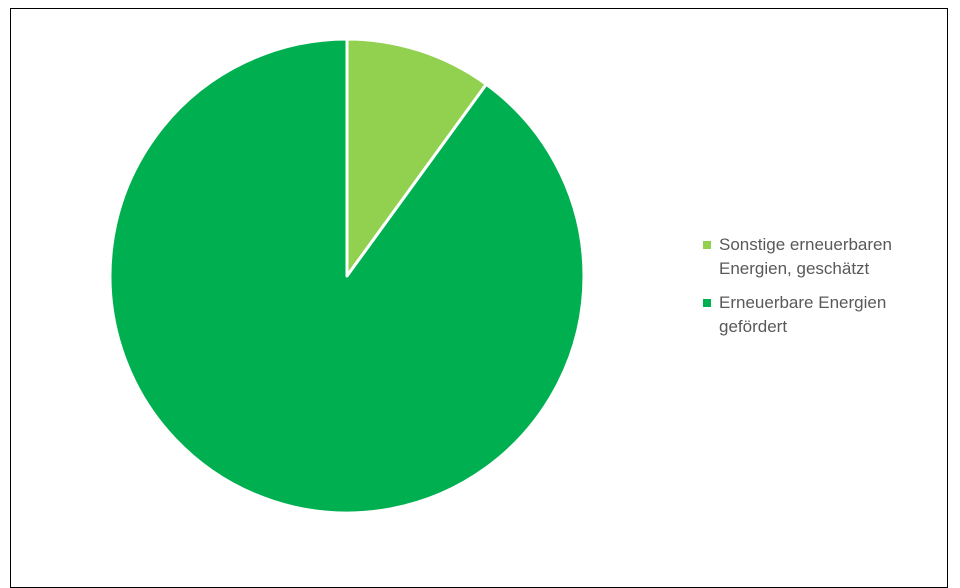 This screenshot has height=588, width=960. I want to click on slice-sonstige, so click(416, 157).